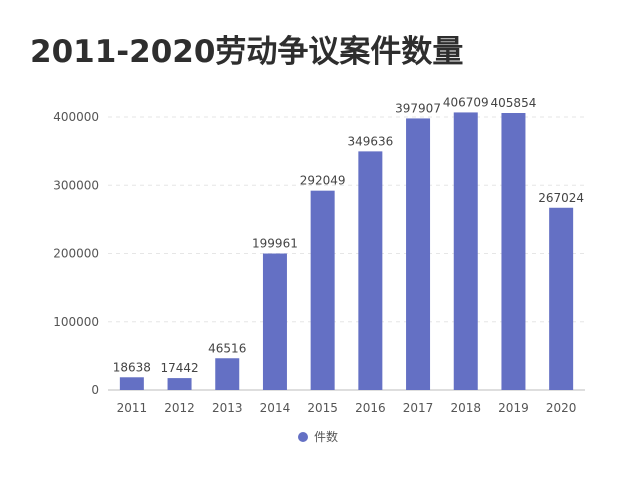 The height and width of the screenshot is (500, 628). Describe the element at coordinates (322, 408) in the screenshot. I see `x-tick-label: 2015` at that location.